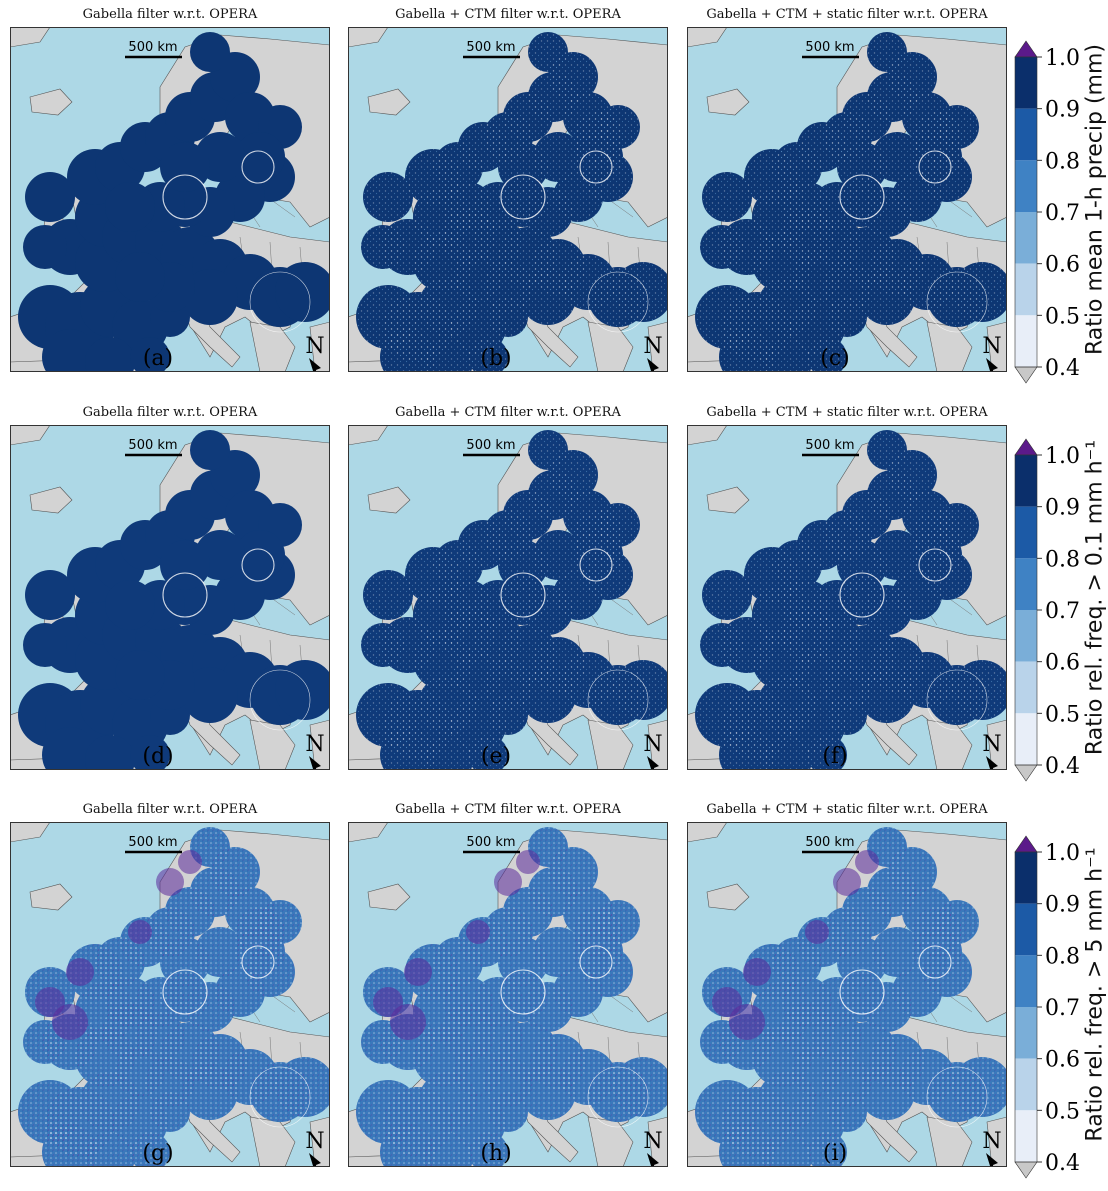 This screenshot has height=1191, width=1108. I want to click on panel-letter: (f), so click(834, 756).